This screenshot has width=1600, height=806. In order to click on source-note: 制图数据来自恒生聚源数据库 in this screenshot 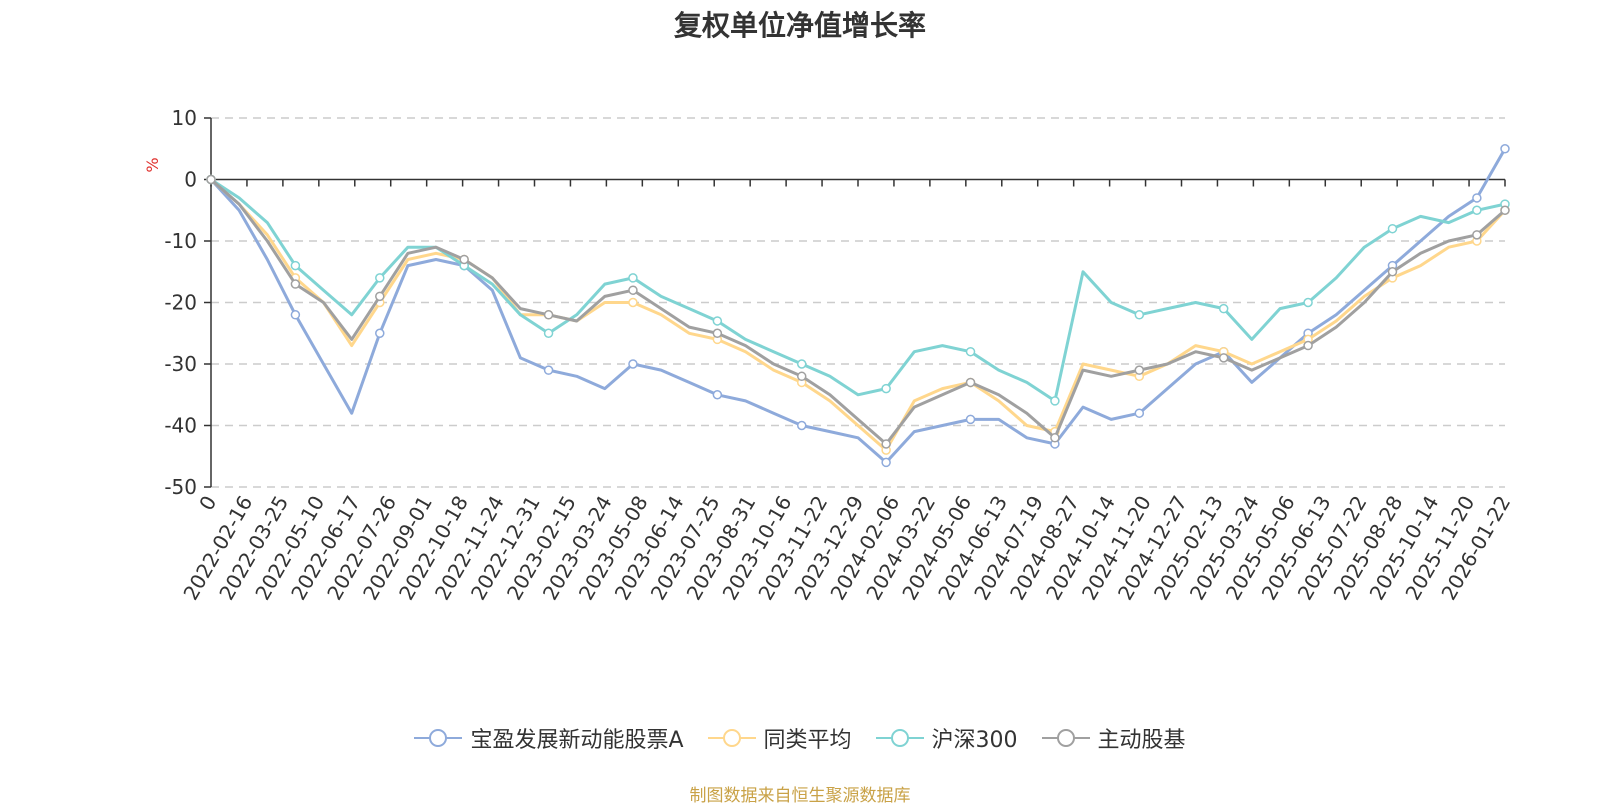, I will do `click(800, 796)`.